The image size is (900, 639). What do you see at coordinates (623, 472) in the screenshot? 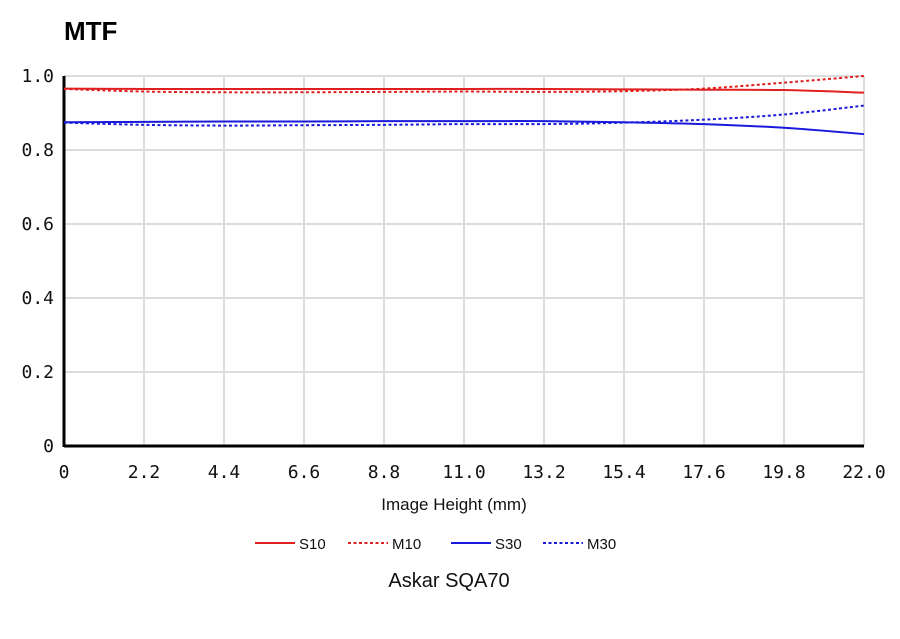
I see `x-tick-label: 15.4` at bounding box center [623, 472].